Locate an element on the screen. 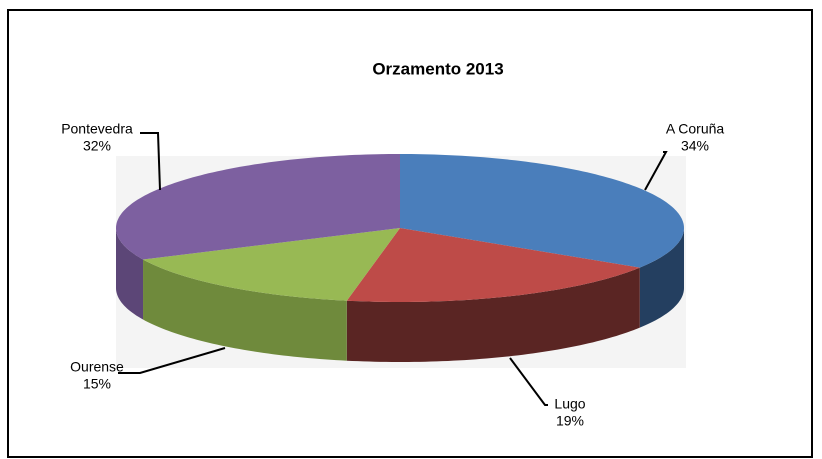 This screenshot has width=822, height=459. category-label: Pontevedra is located at coordinates (97, 129).